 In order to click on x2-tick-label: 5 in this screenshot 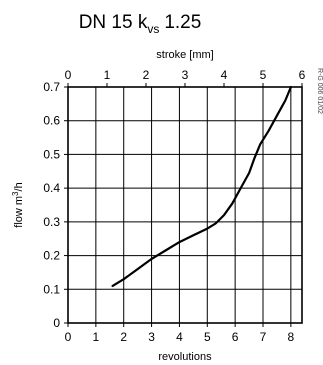, I will do `click(263, 75)`.